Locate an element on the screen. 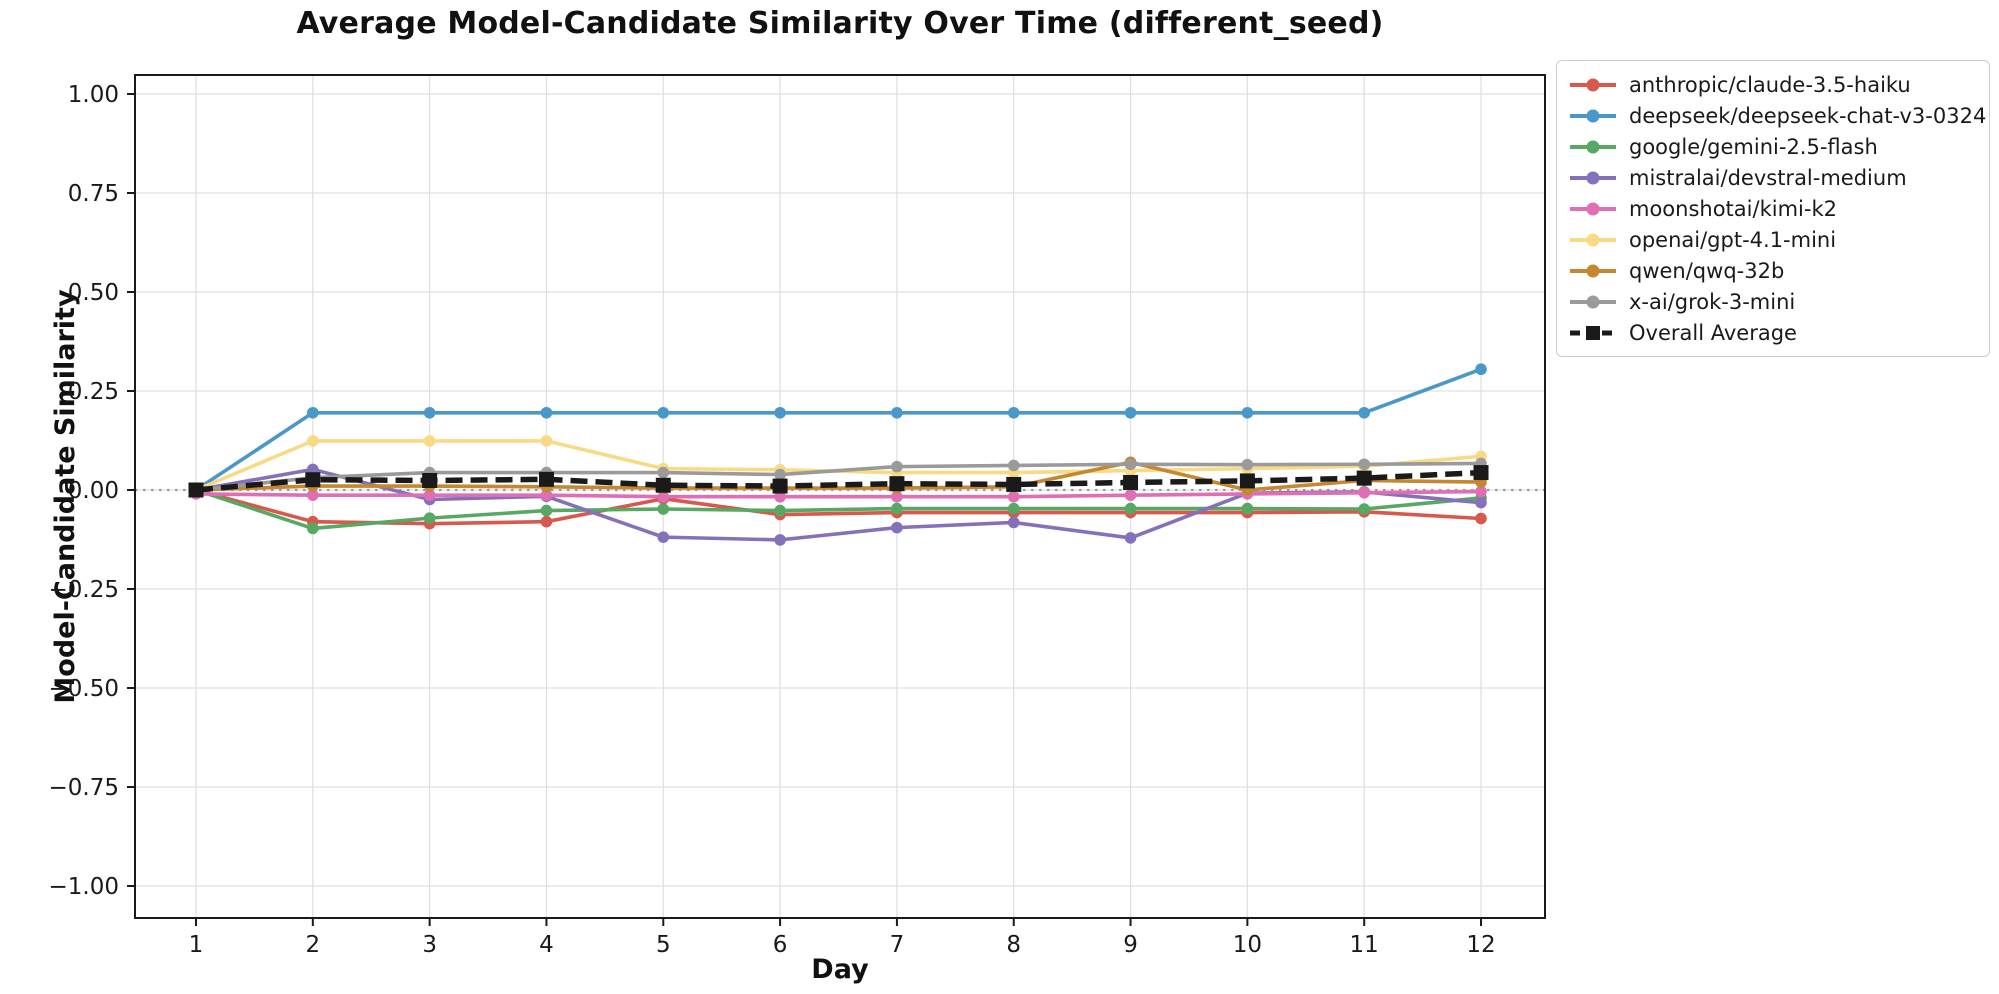 The width and height of the screenshot is (1999, 994). series-marker-deepseek-deepseek-chat-v3-0324-day8 is located at coordinates (1013, 412).